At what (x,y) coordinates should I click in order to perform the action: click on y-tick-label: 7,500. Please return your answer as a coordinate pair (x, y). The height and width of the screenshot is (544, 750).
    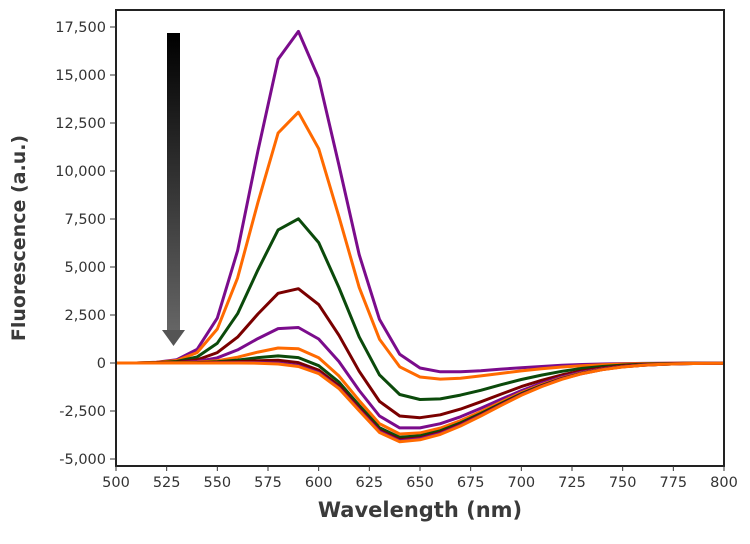
    Looking at the image, I should click on (85, 220).